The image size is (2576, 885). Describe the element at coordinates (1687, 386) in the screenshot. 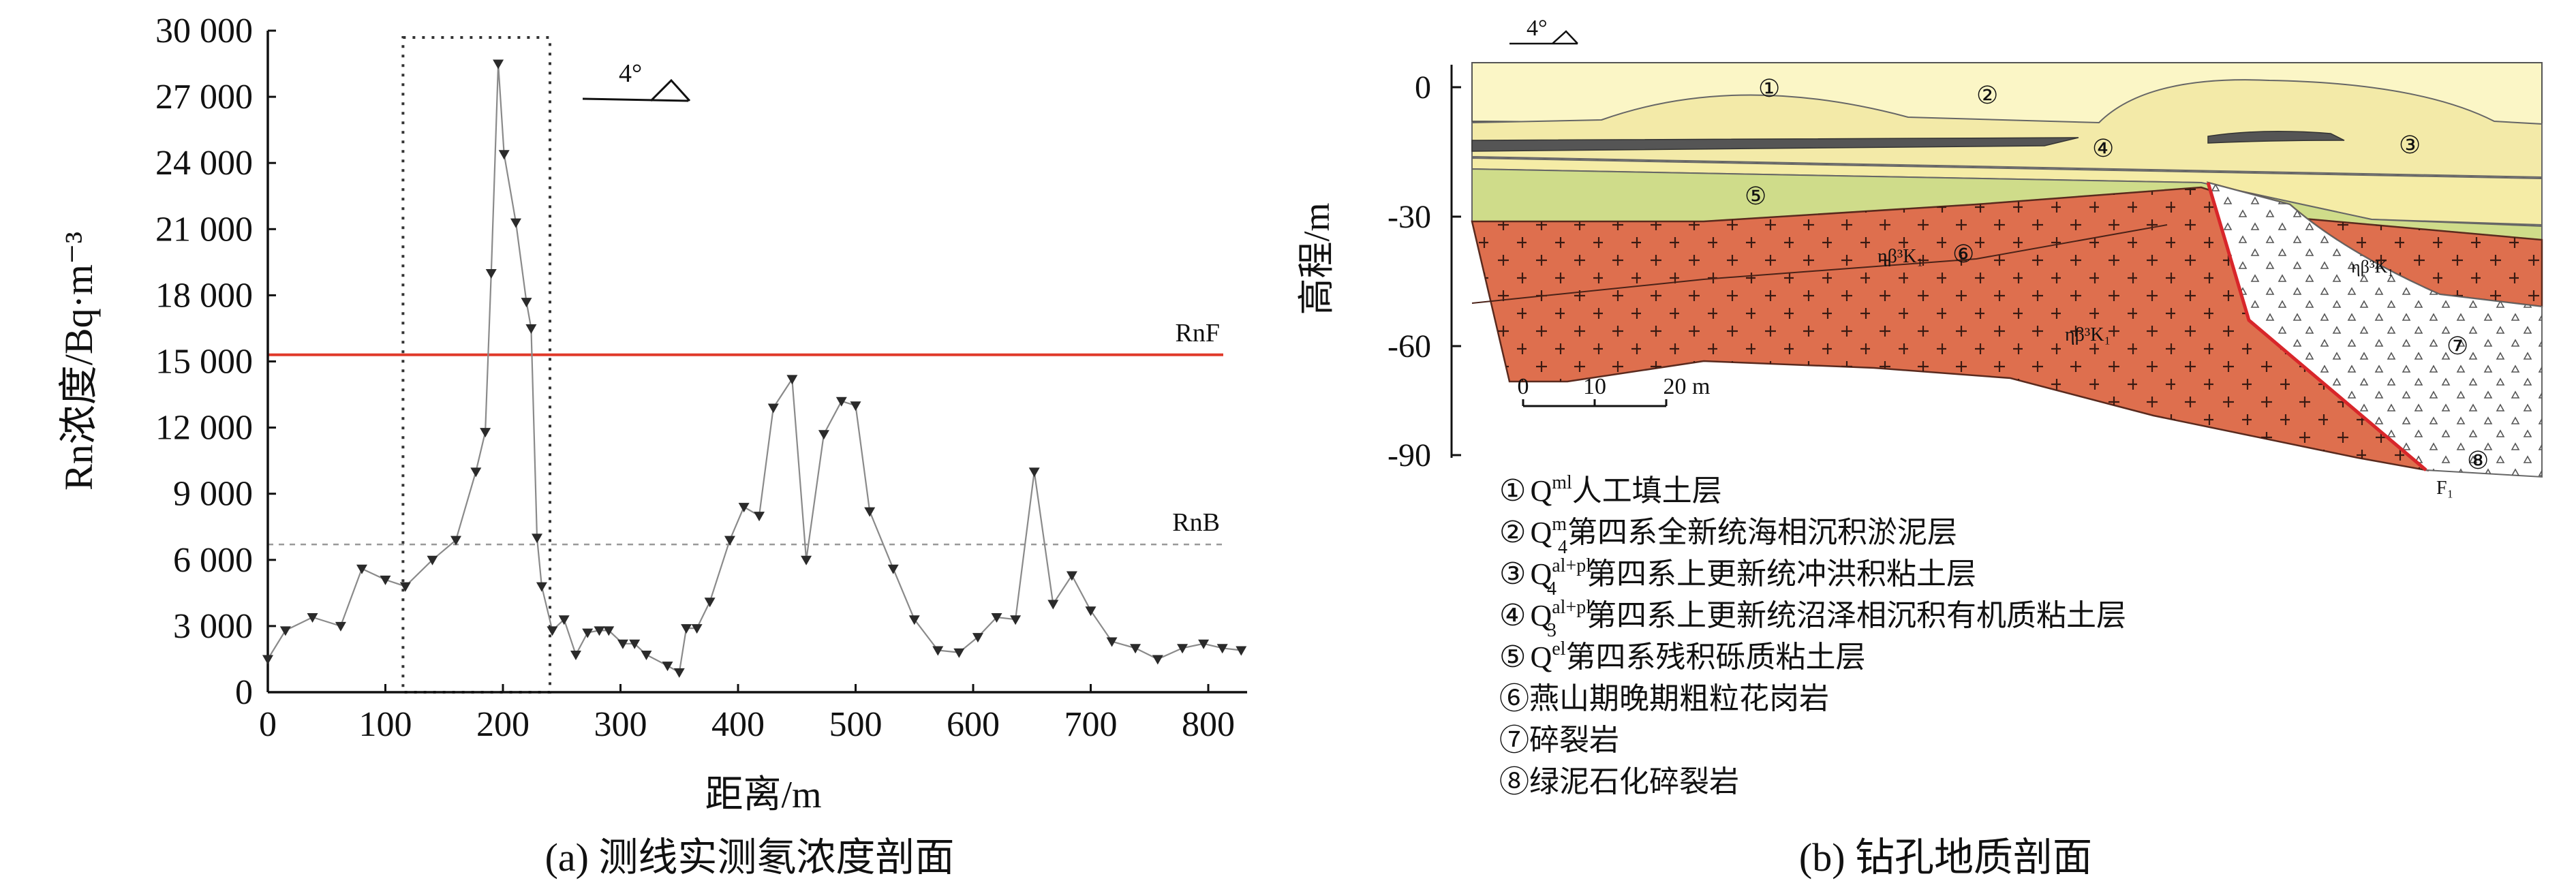

I see `scale-tick-20: 20 m` at that location.